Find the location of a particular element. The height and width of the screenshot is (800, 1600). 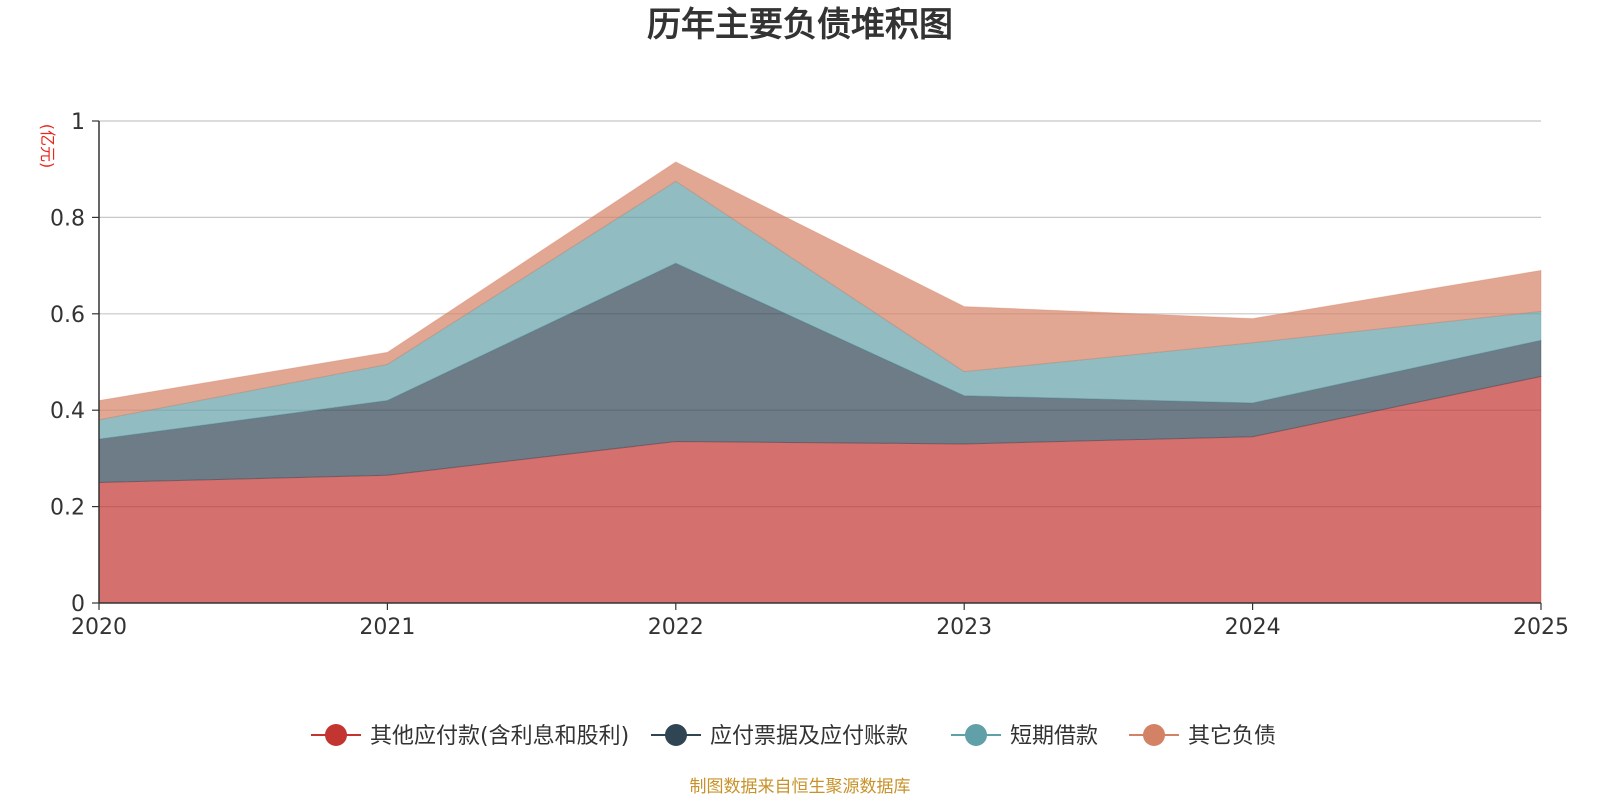

y-axis-unit-label: (亿元) is located at coordinates (47, 146).